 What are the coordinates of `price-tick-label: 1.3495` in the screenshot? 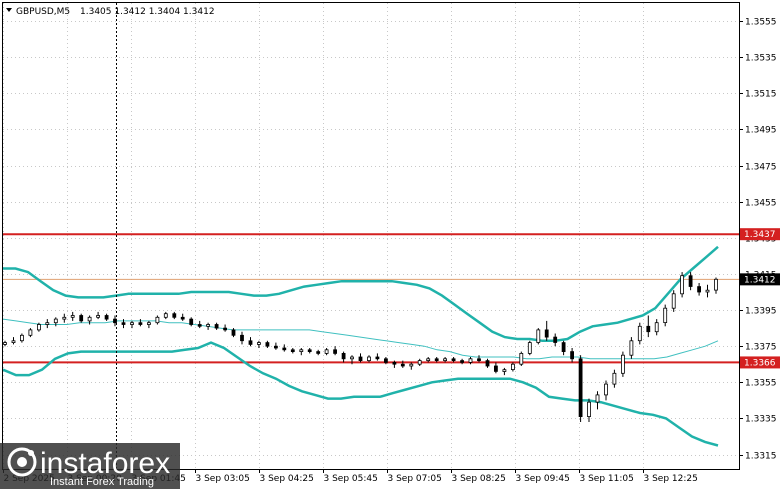 It's located at (761, 131).